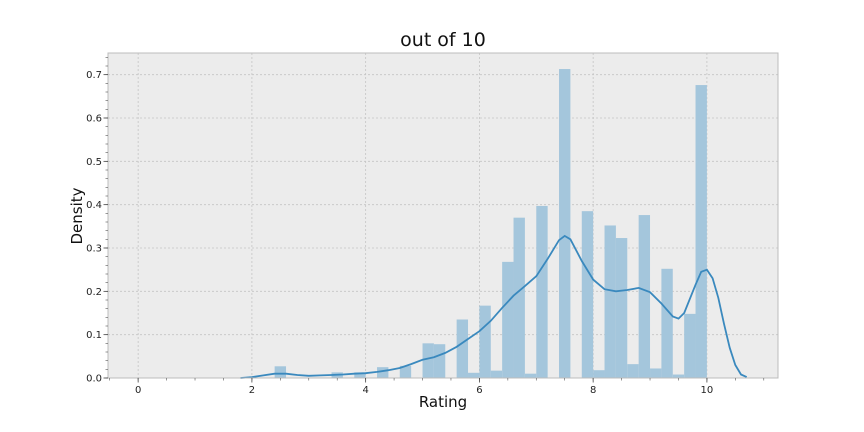 This screenshot has height=432, width=864. Describe the element at coordinates (479, 390) in the screenshot. I see `x-tick-label: 6` at that location.